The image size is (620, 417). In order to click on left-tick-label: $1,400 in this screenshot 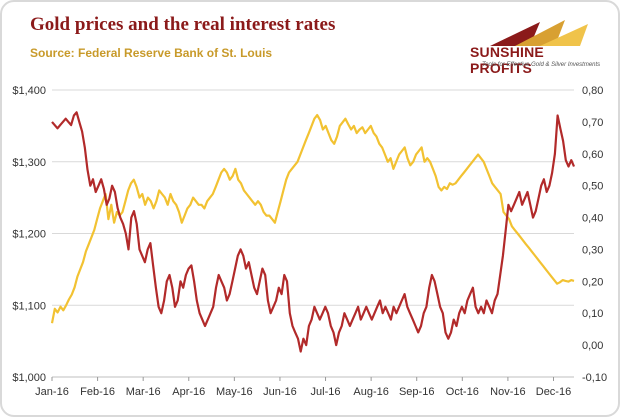, I will do `click(29, 91)`.